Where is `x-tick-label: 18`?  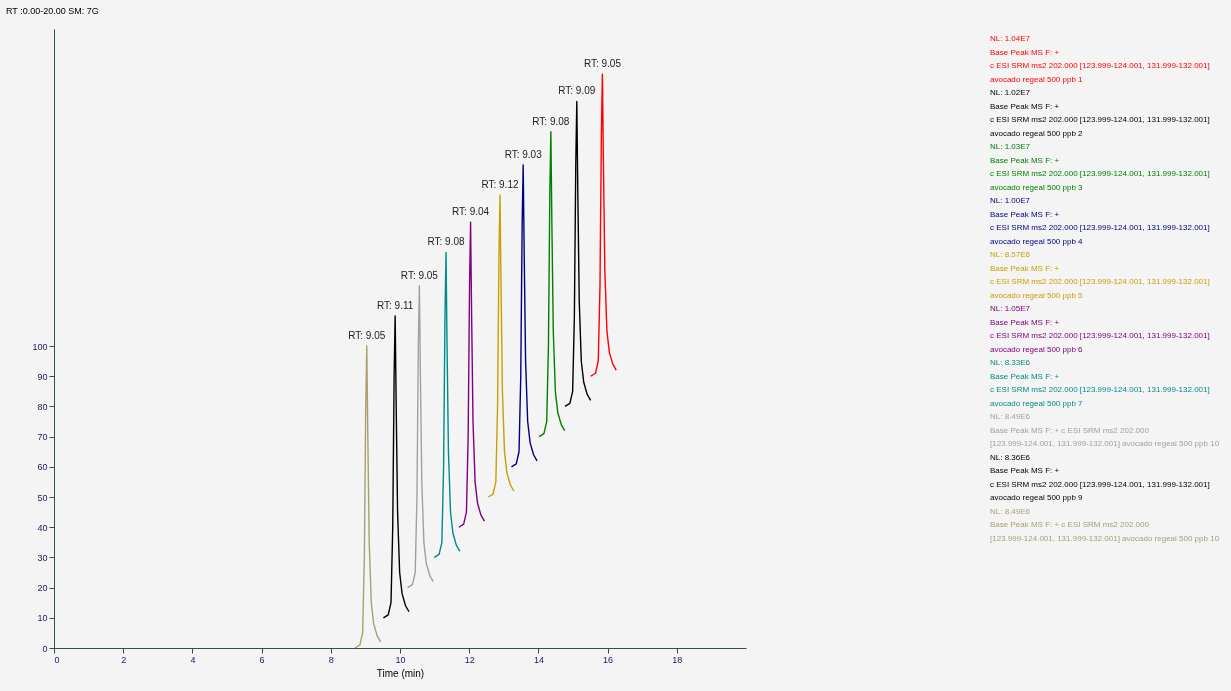 x-tick-label: 18 is located at coordinates (677, 659).